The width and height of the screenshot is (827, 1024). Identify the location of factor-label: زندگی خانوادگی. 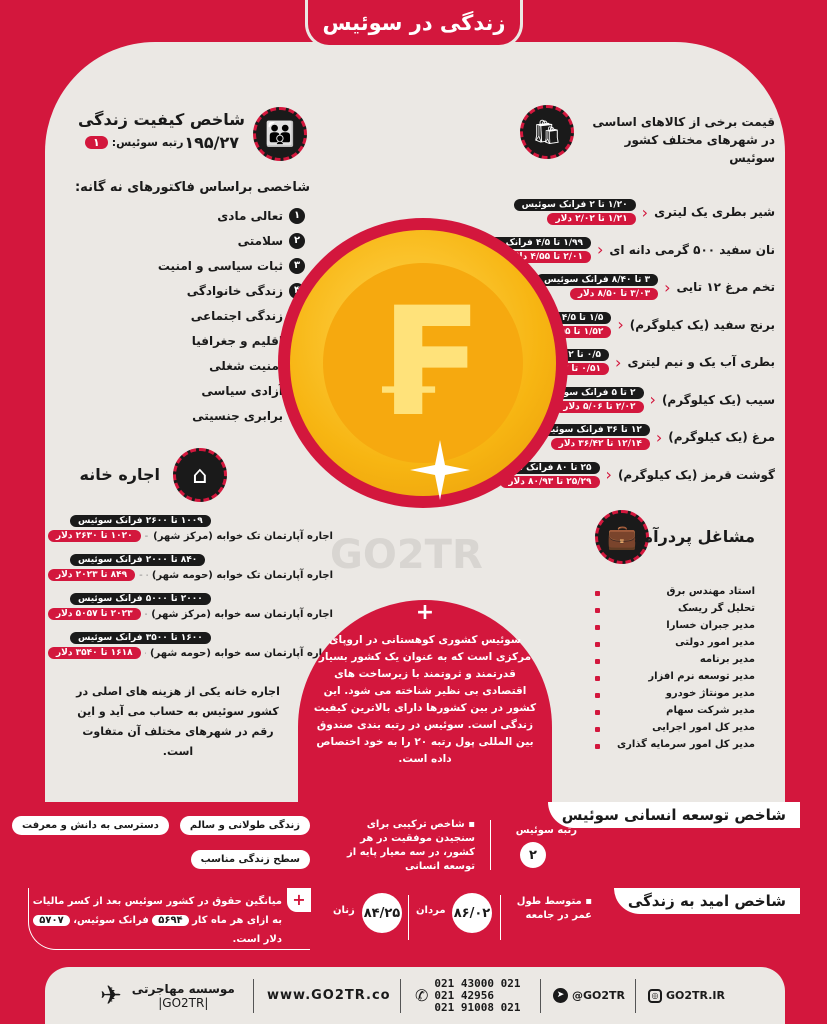
(234, 291).